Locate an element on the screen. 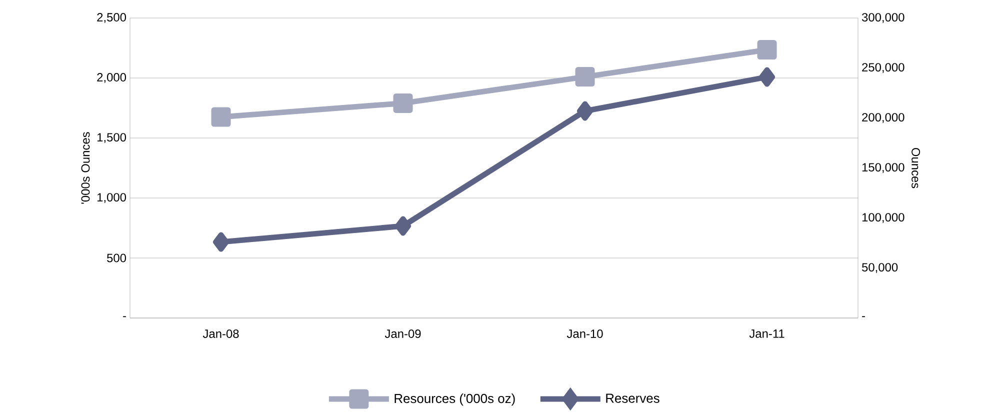 This screenshot has height=413, width=998. y-tick-label: 500 is located at coordinates (116, 258).